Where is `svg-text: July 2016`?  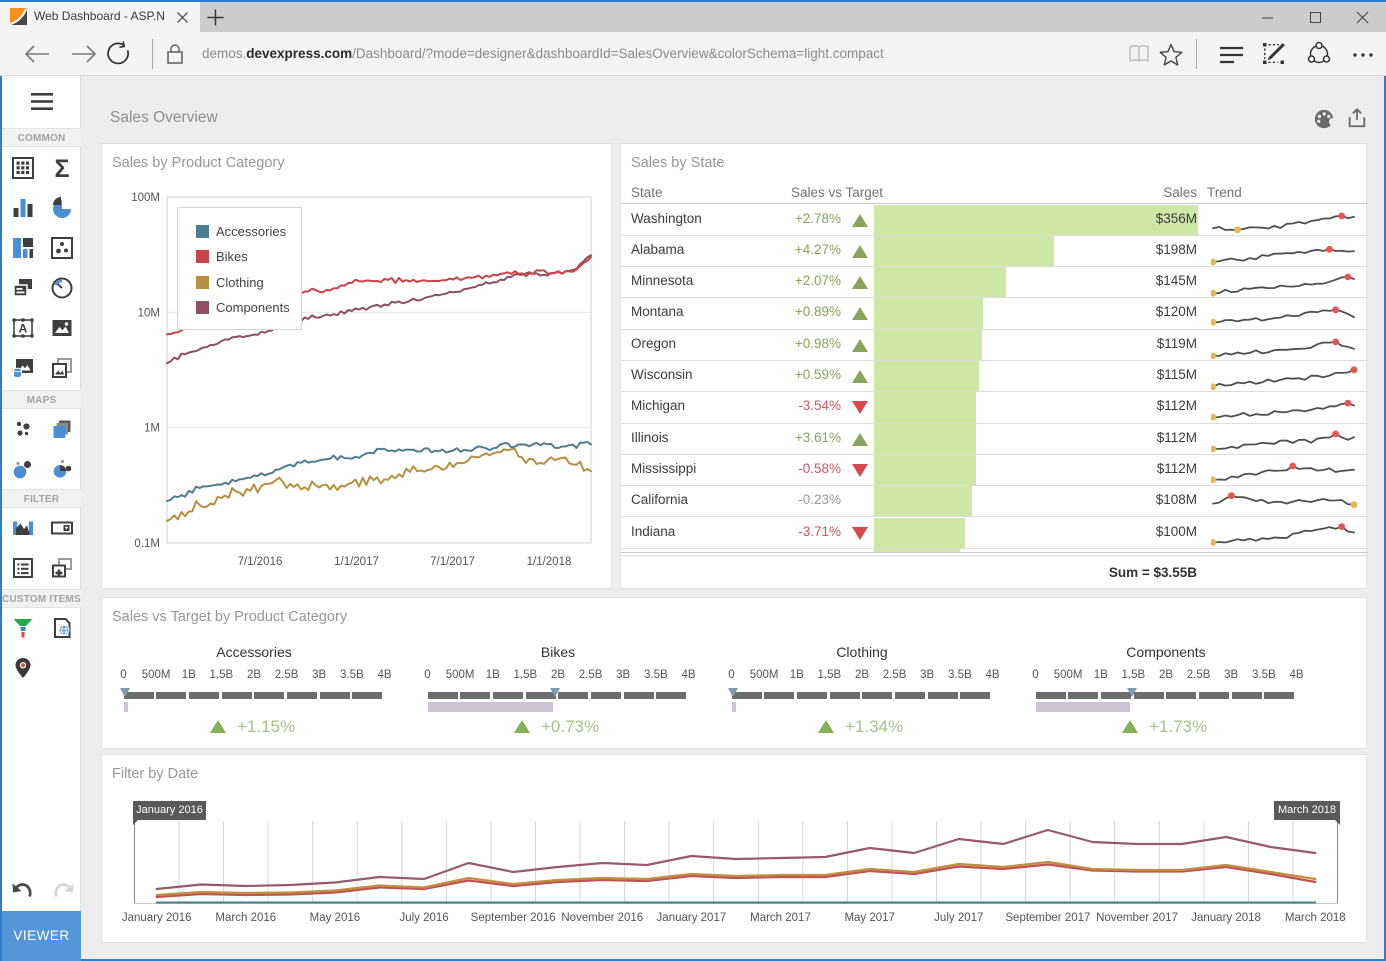 svg-text: July 2016 is located at coordinates (423, 918).